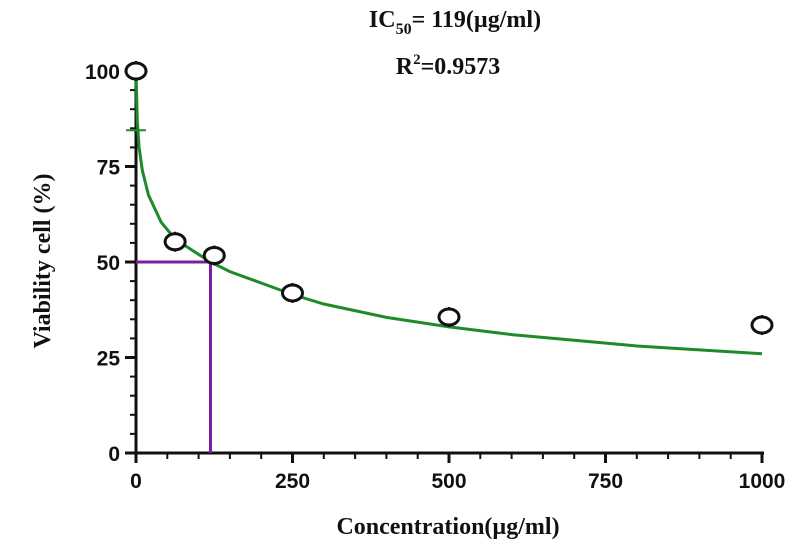 This screenshot has height=549, width=799. What do you see at coordinates (108, 263) in the screenshot?
I see `y-tick-label: 50` at bounding box center [108, 263].